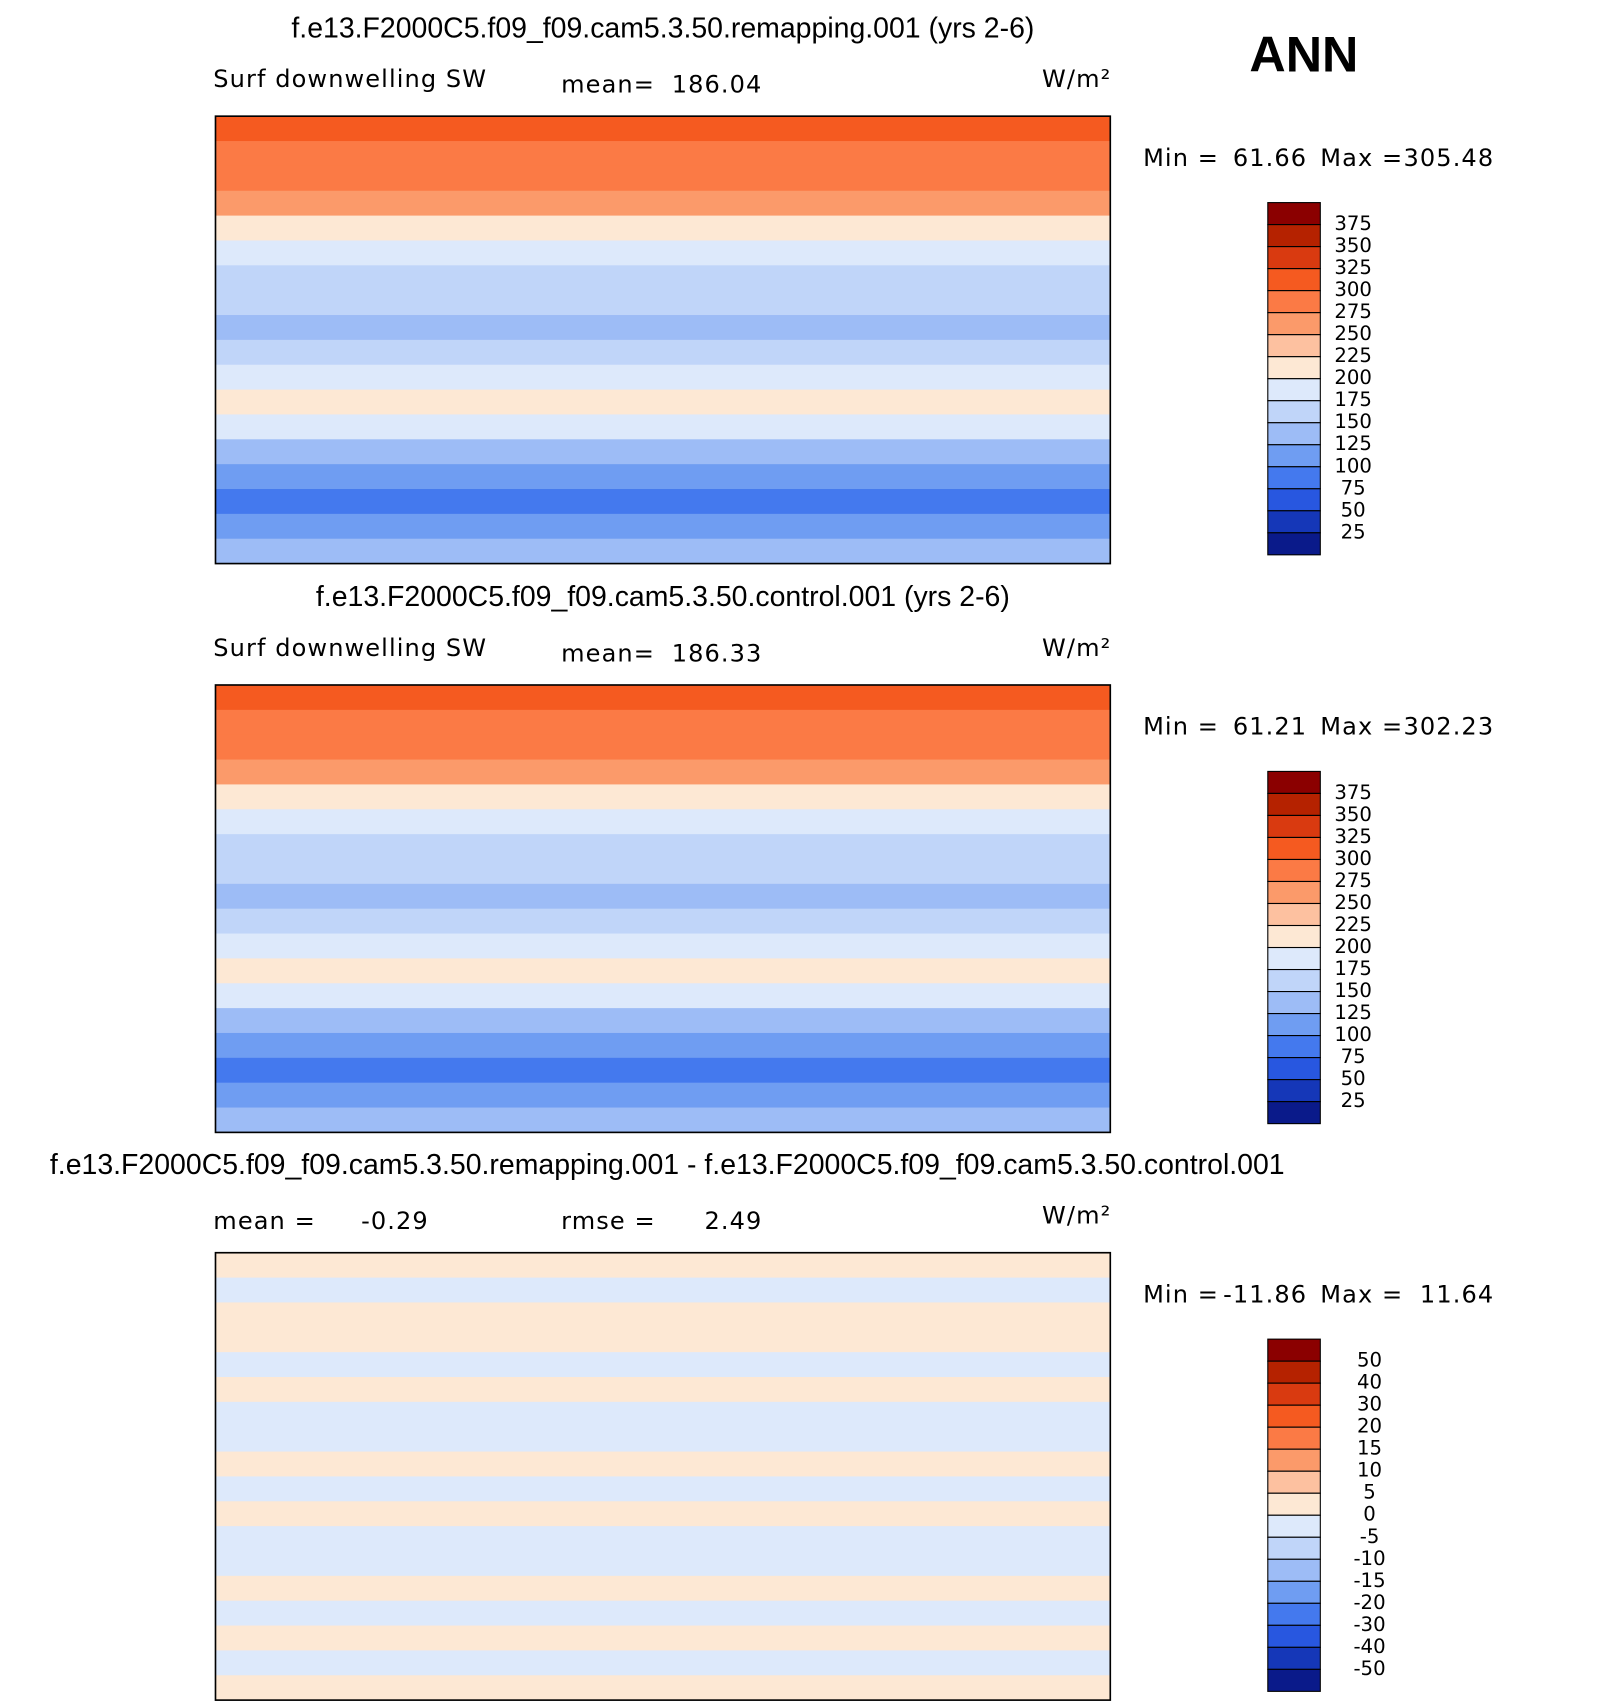 The width and height of the screenshot is (1608, 1708). What do you see at coordinates (1265, 1294) in the screenshot?
I see `min-value: -11.86` at bounding box center [1265, 1294].